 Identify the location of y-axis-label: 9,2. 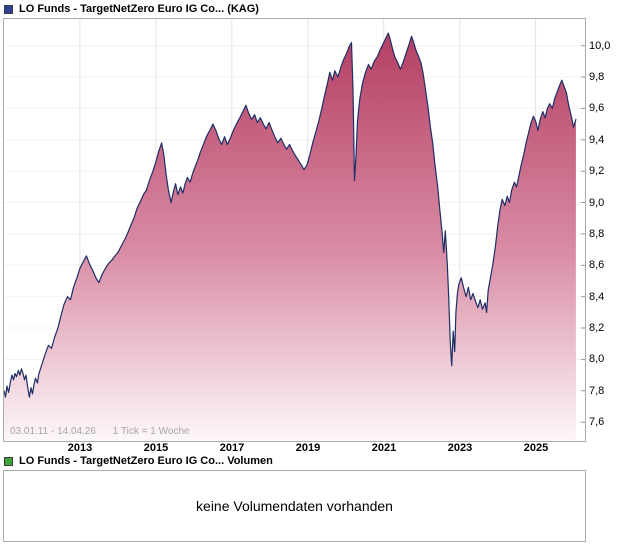
(597, 171).